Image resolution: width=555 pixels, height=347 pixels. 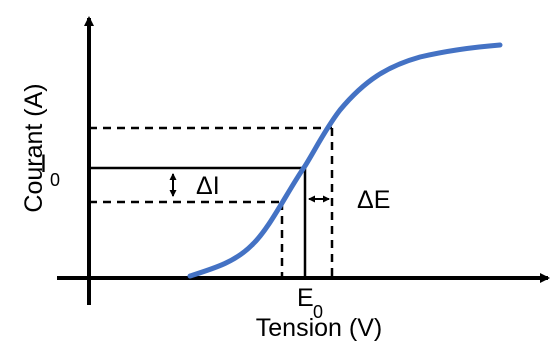 What do you see at coordinates (43, 164) in the screenshot?
I see `i0-symbol: I` at bounding box center [43, 164].